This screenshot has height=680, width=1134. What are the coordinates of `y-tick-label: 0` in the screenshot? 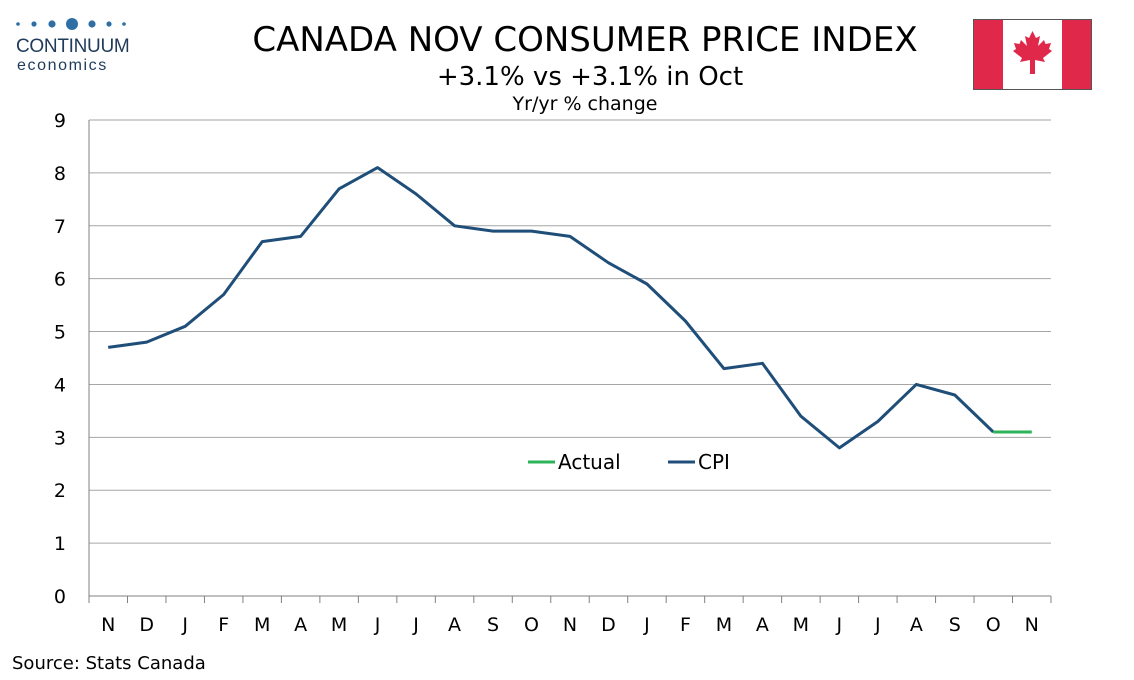 It's located at (60, 597).